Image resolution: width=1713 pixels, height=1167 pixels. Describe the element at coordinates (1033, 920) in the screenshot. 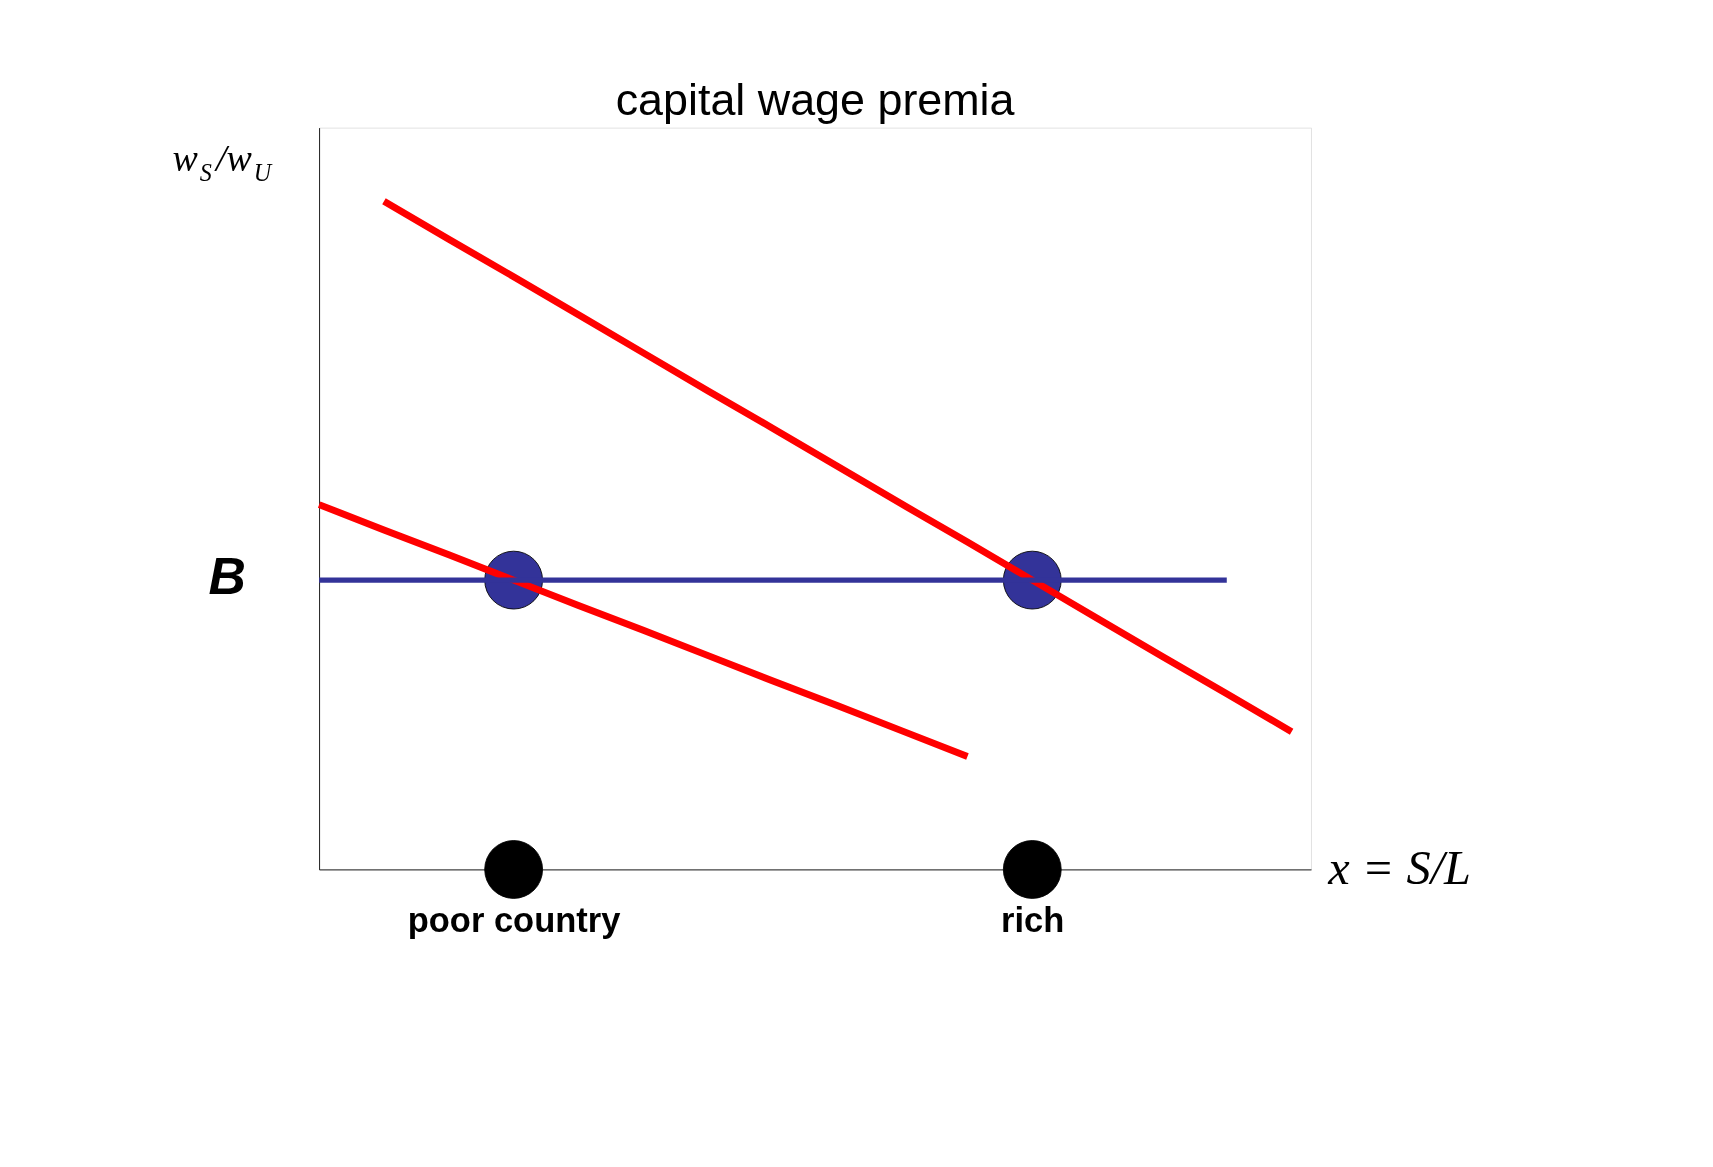

I see `x-tick-label: rich` at that location.